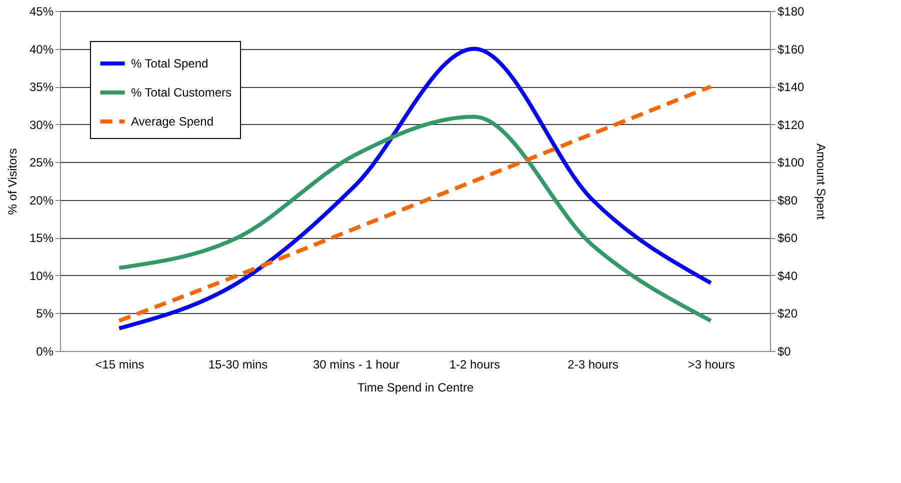 Image resolution: width=901 pixels, height=483 pixels. I want to click on y-tick-label: 35%, so click(41, 87).